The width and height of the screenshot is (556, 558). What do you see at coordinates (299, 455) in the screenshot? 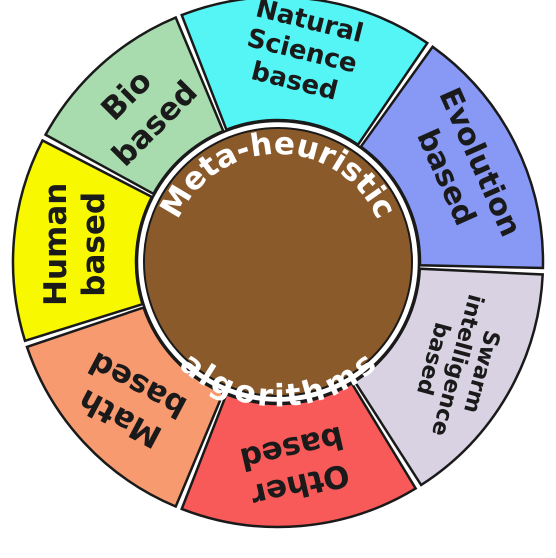
I see `segment-other: Otherbased` at bounding box center [299, 455].